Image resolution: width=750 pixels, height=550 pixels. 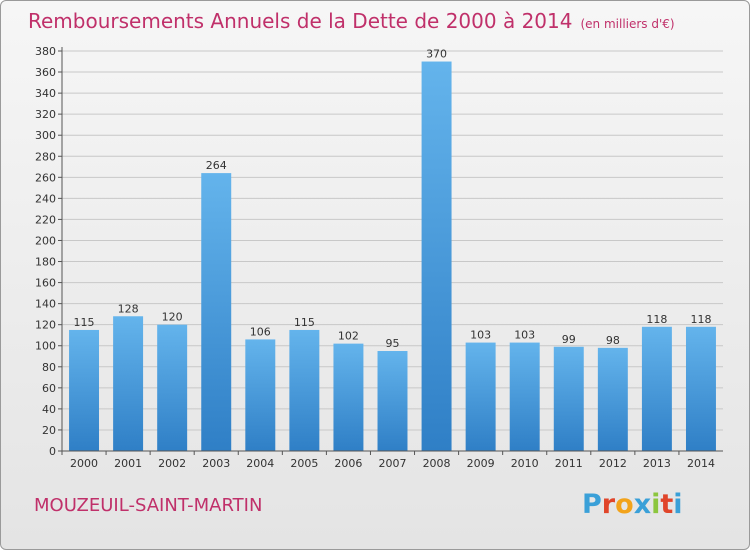 I want to click on logo-letter: P, so click(x=592, y=504).